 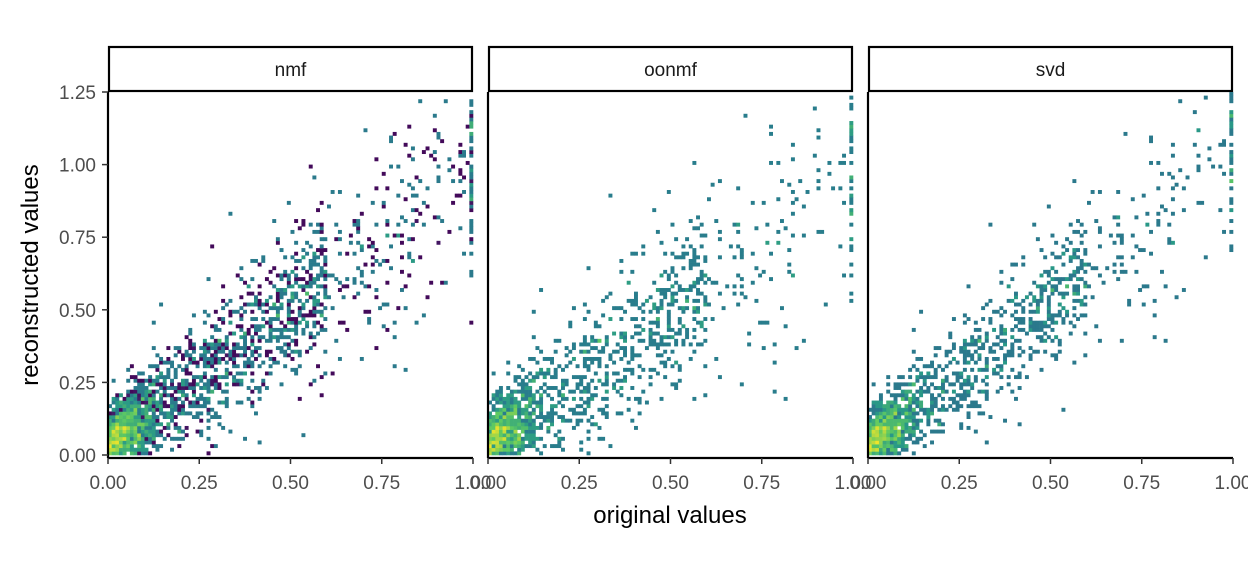 I want to click on x-tick-label: 0.25, so click(x=959, y=483).